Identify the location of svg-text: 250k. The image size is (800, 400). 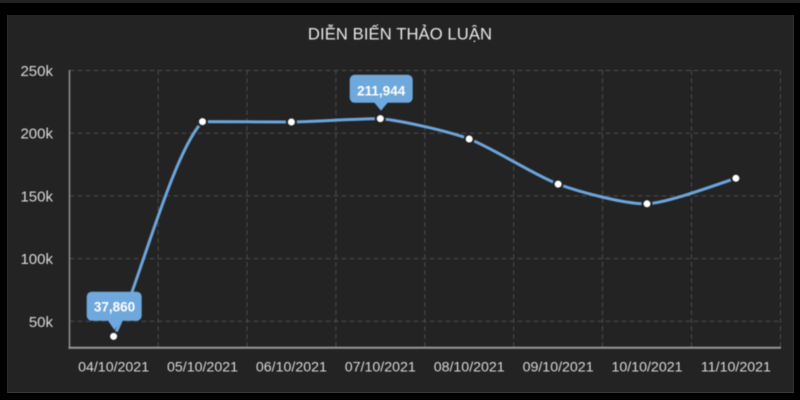
(36, 71).